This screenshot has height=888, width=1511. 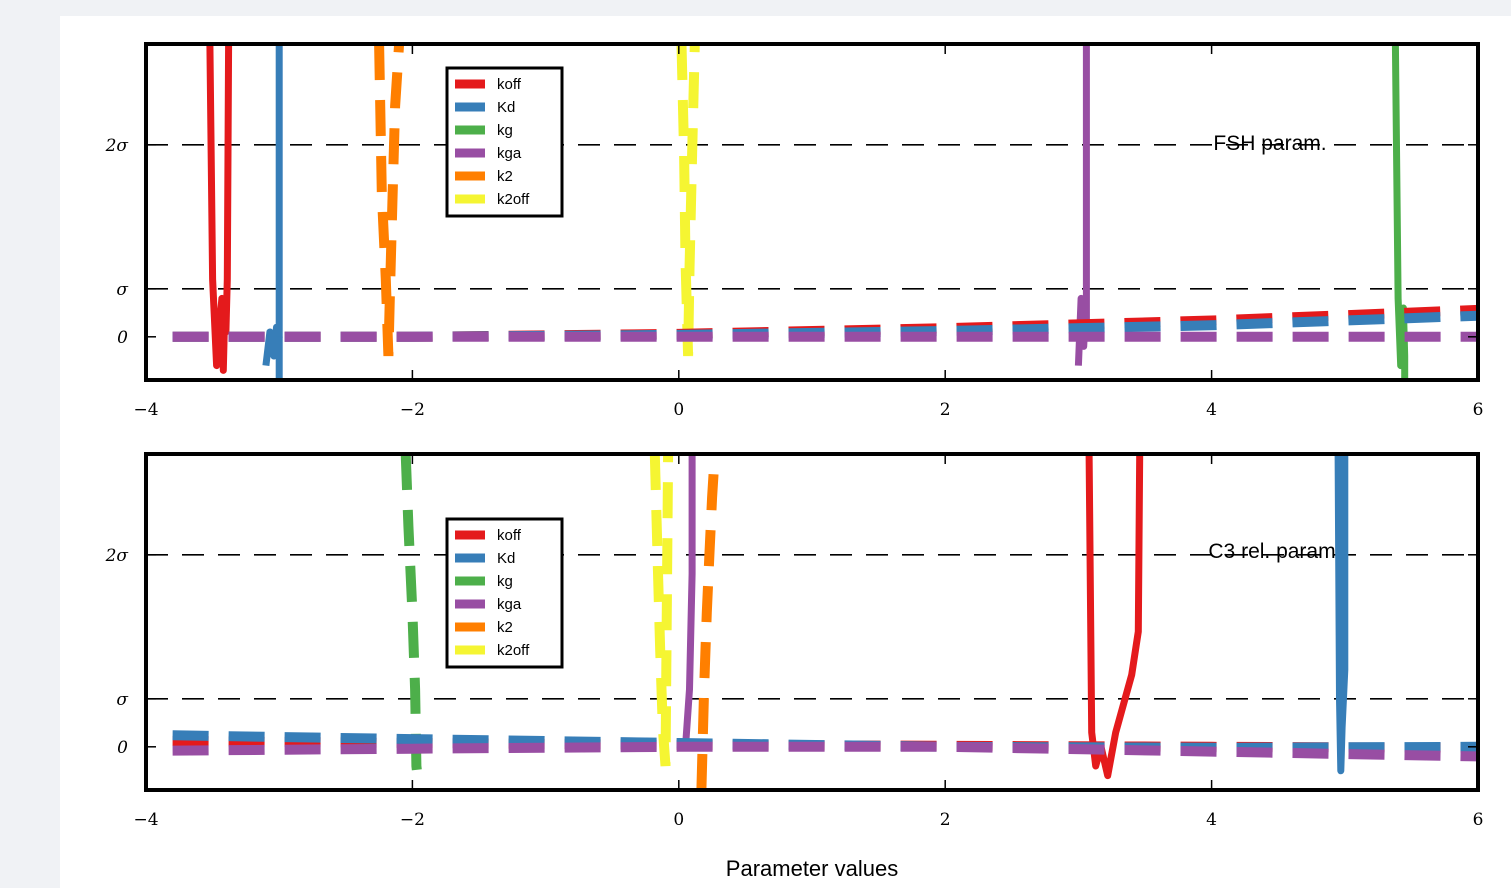 I want to click on x-axis-label: Parameter values, so click(x=812, y=868).